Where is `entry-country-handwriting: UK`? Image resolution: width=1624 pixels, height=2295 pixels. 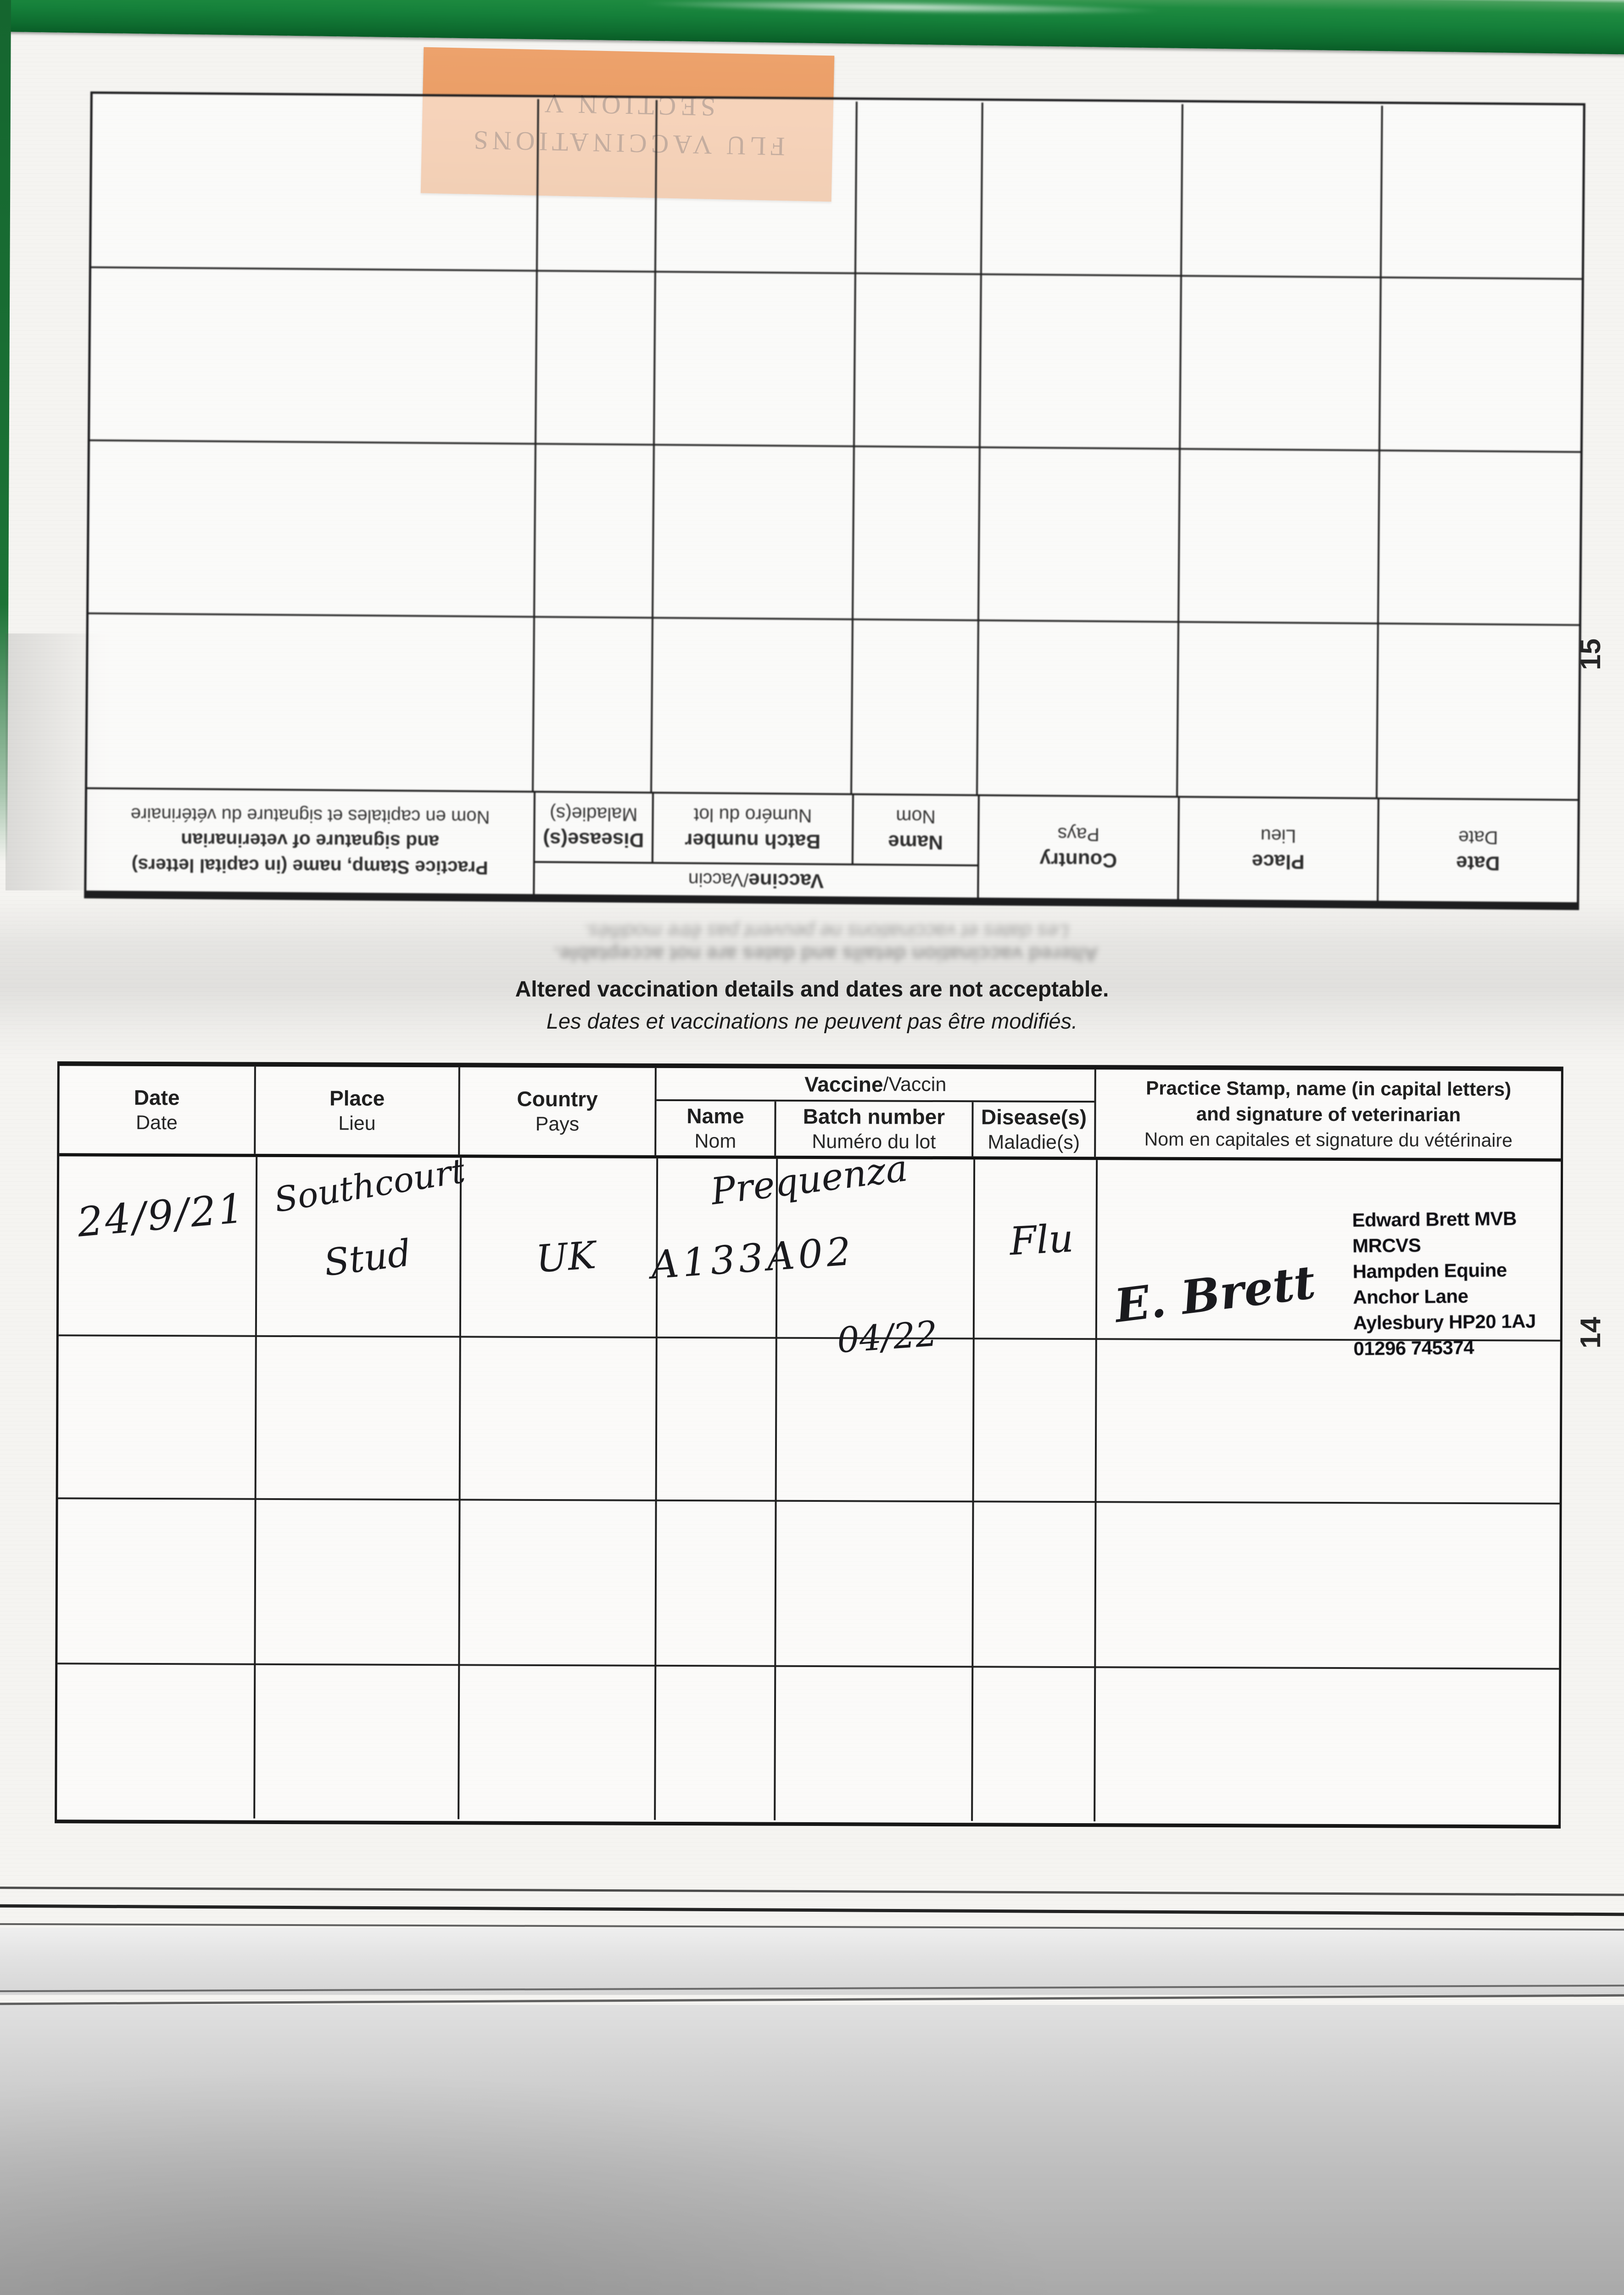
entry-country-handwriting: UK is located at coordinates (565, 1257).